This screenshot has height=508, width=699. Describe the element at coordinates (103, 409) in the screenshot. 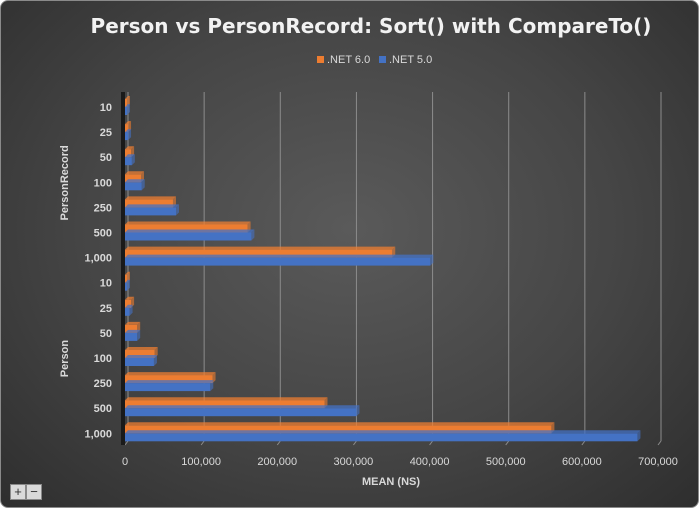

I see `category-label: 500` at that location.